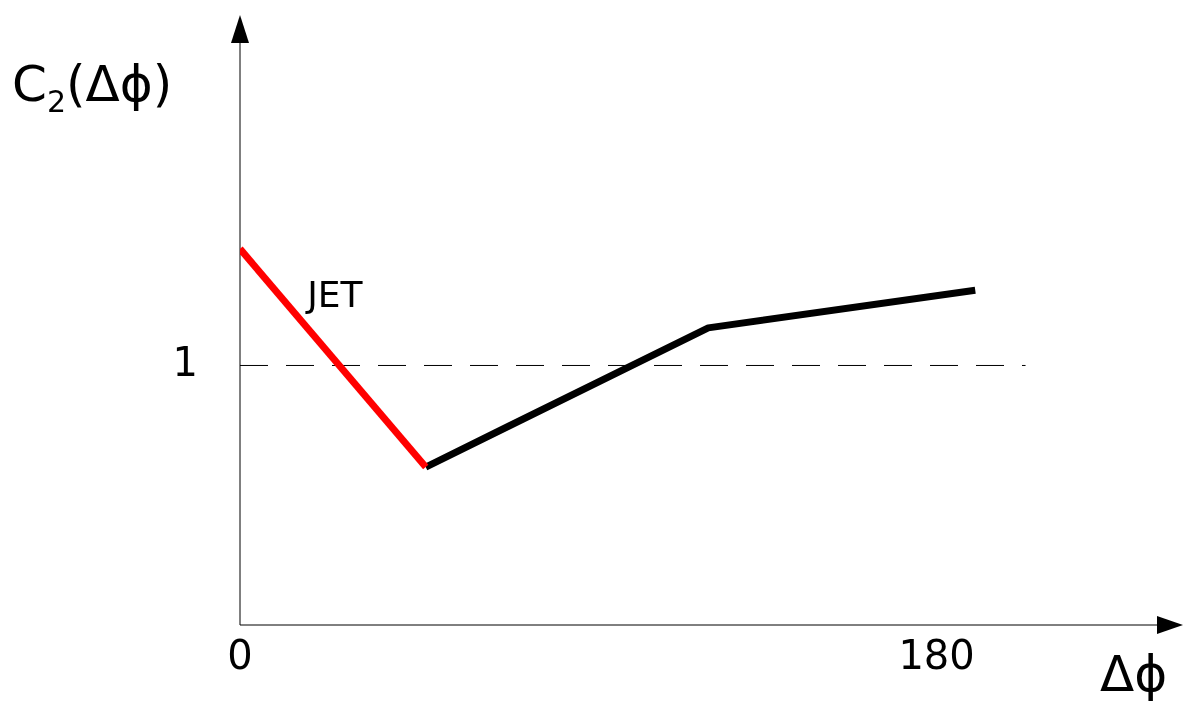 Image resolution: width=1191 pixels, height=708 pixels. Describe the element at coordinates (936, 655) in the screenshot. I see `x-tick-label: 180` at that location.